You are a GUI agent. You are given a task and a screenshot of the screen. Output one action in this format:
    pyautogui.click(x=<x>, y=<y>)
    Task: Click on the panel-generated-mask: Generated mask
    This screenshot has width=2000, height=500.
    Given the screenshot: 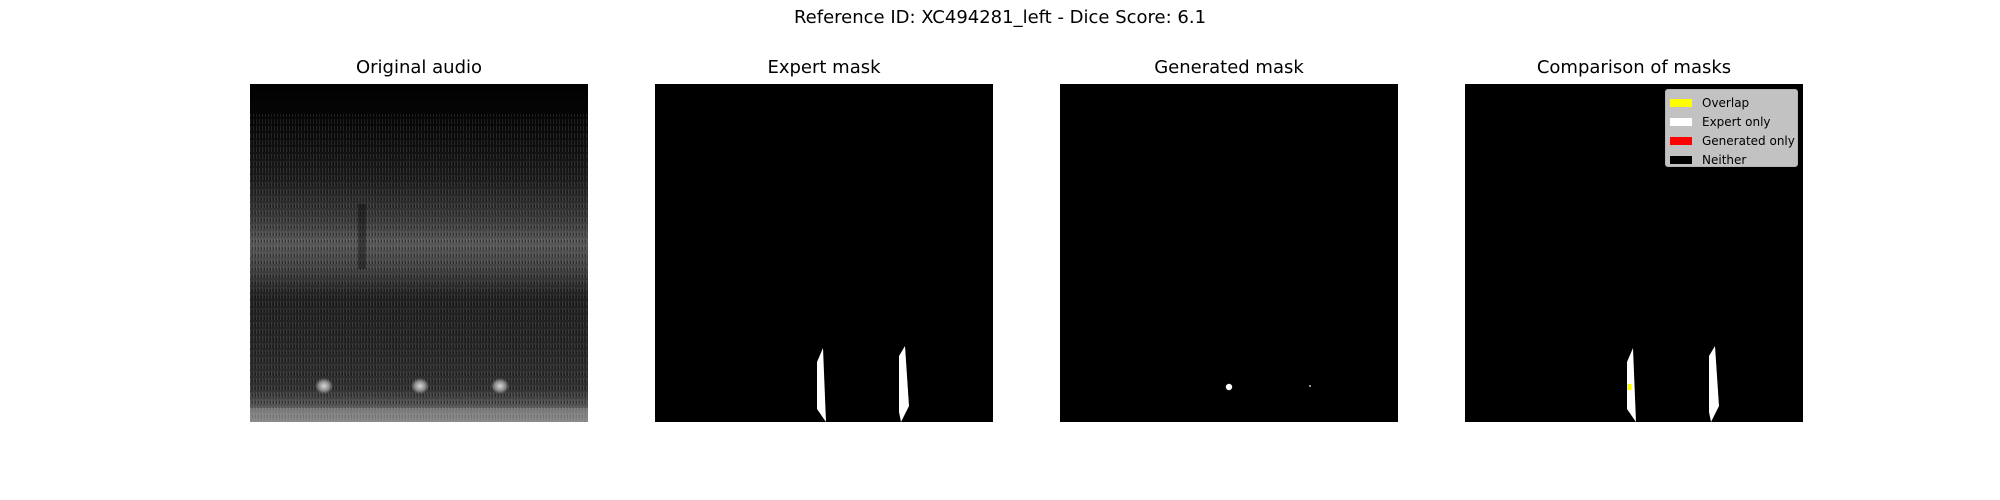 What is the action you would take?
    pyautogui.click(x=1229, y=239)
    